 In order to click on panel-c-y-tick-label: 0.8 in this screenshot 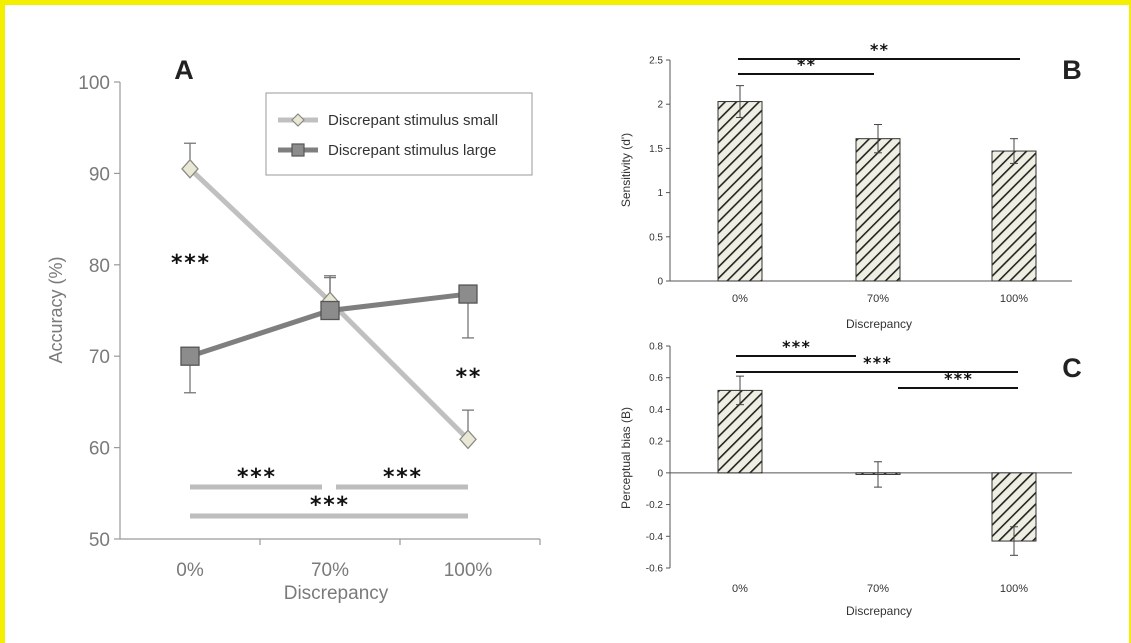, I will do `click(656, 347)`.